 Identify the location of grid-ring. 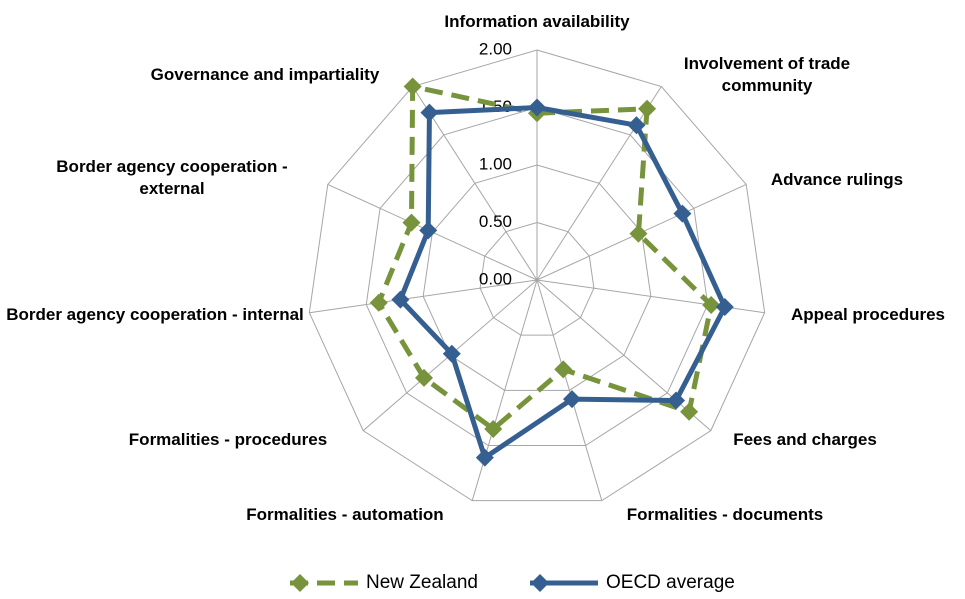
(537, 278).